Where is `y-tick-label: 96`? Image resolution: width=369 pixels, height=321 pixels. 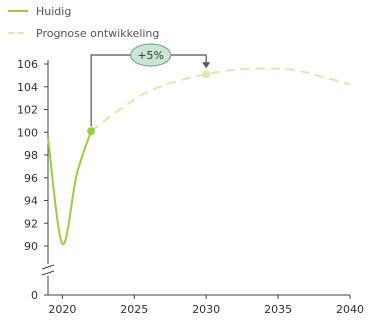
y-tick-label: 96 is located at coordinates (31, 178).